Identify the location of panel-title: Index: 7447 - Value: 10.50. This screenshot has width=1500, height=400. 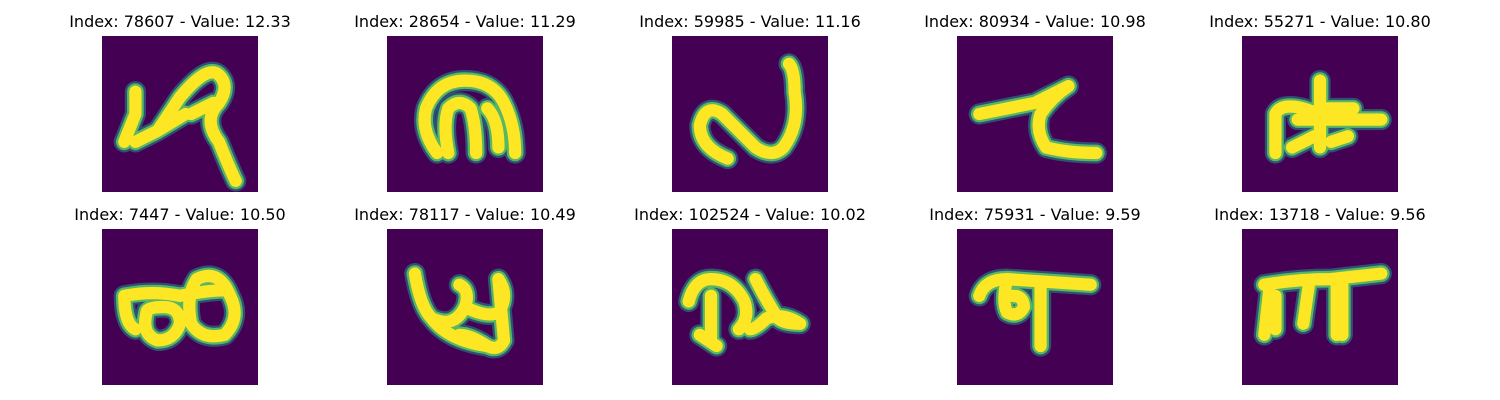
(180, 214).